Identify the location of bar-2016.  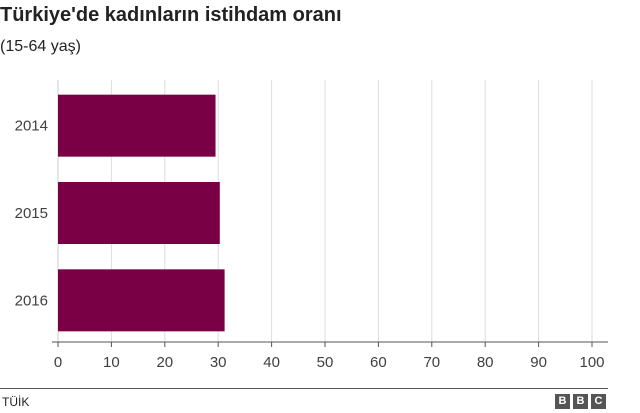
(141, 300).